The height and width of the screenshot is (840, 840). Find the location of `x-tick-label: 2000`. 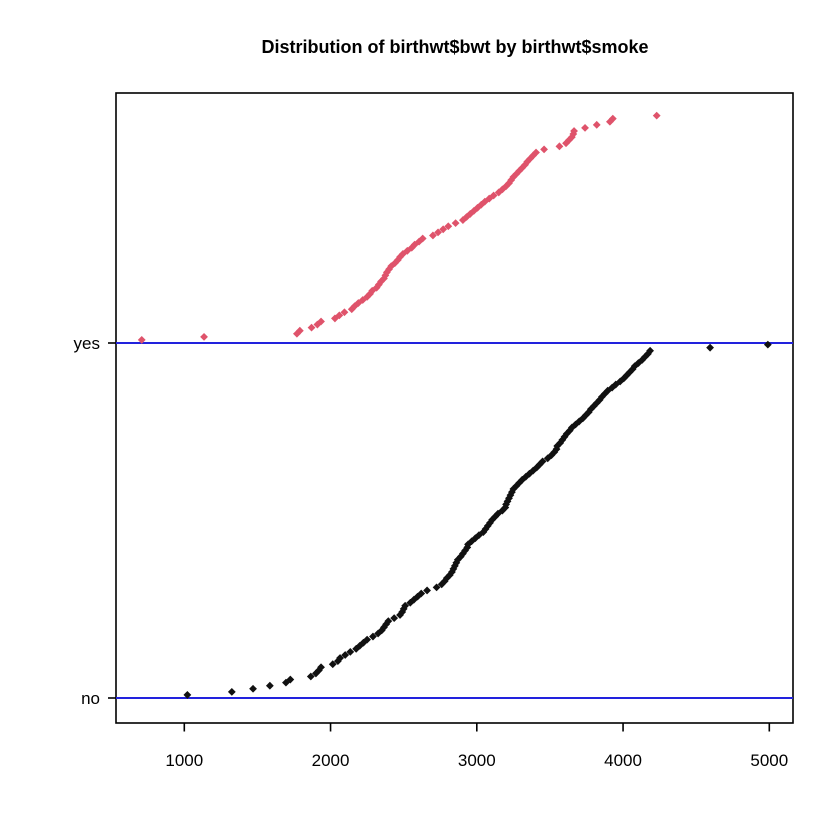

x-tick-label: 2000 is located at coordinates (331, 760).